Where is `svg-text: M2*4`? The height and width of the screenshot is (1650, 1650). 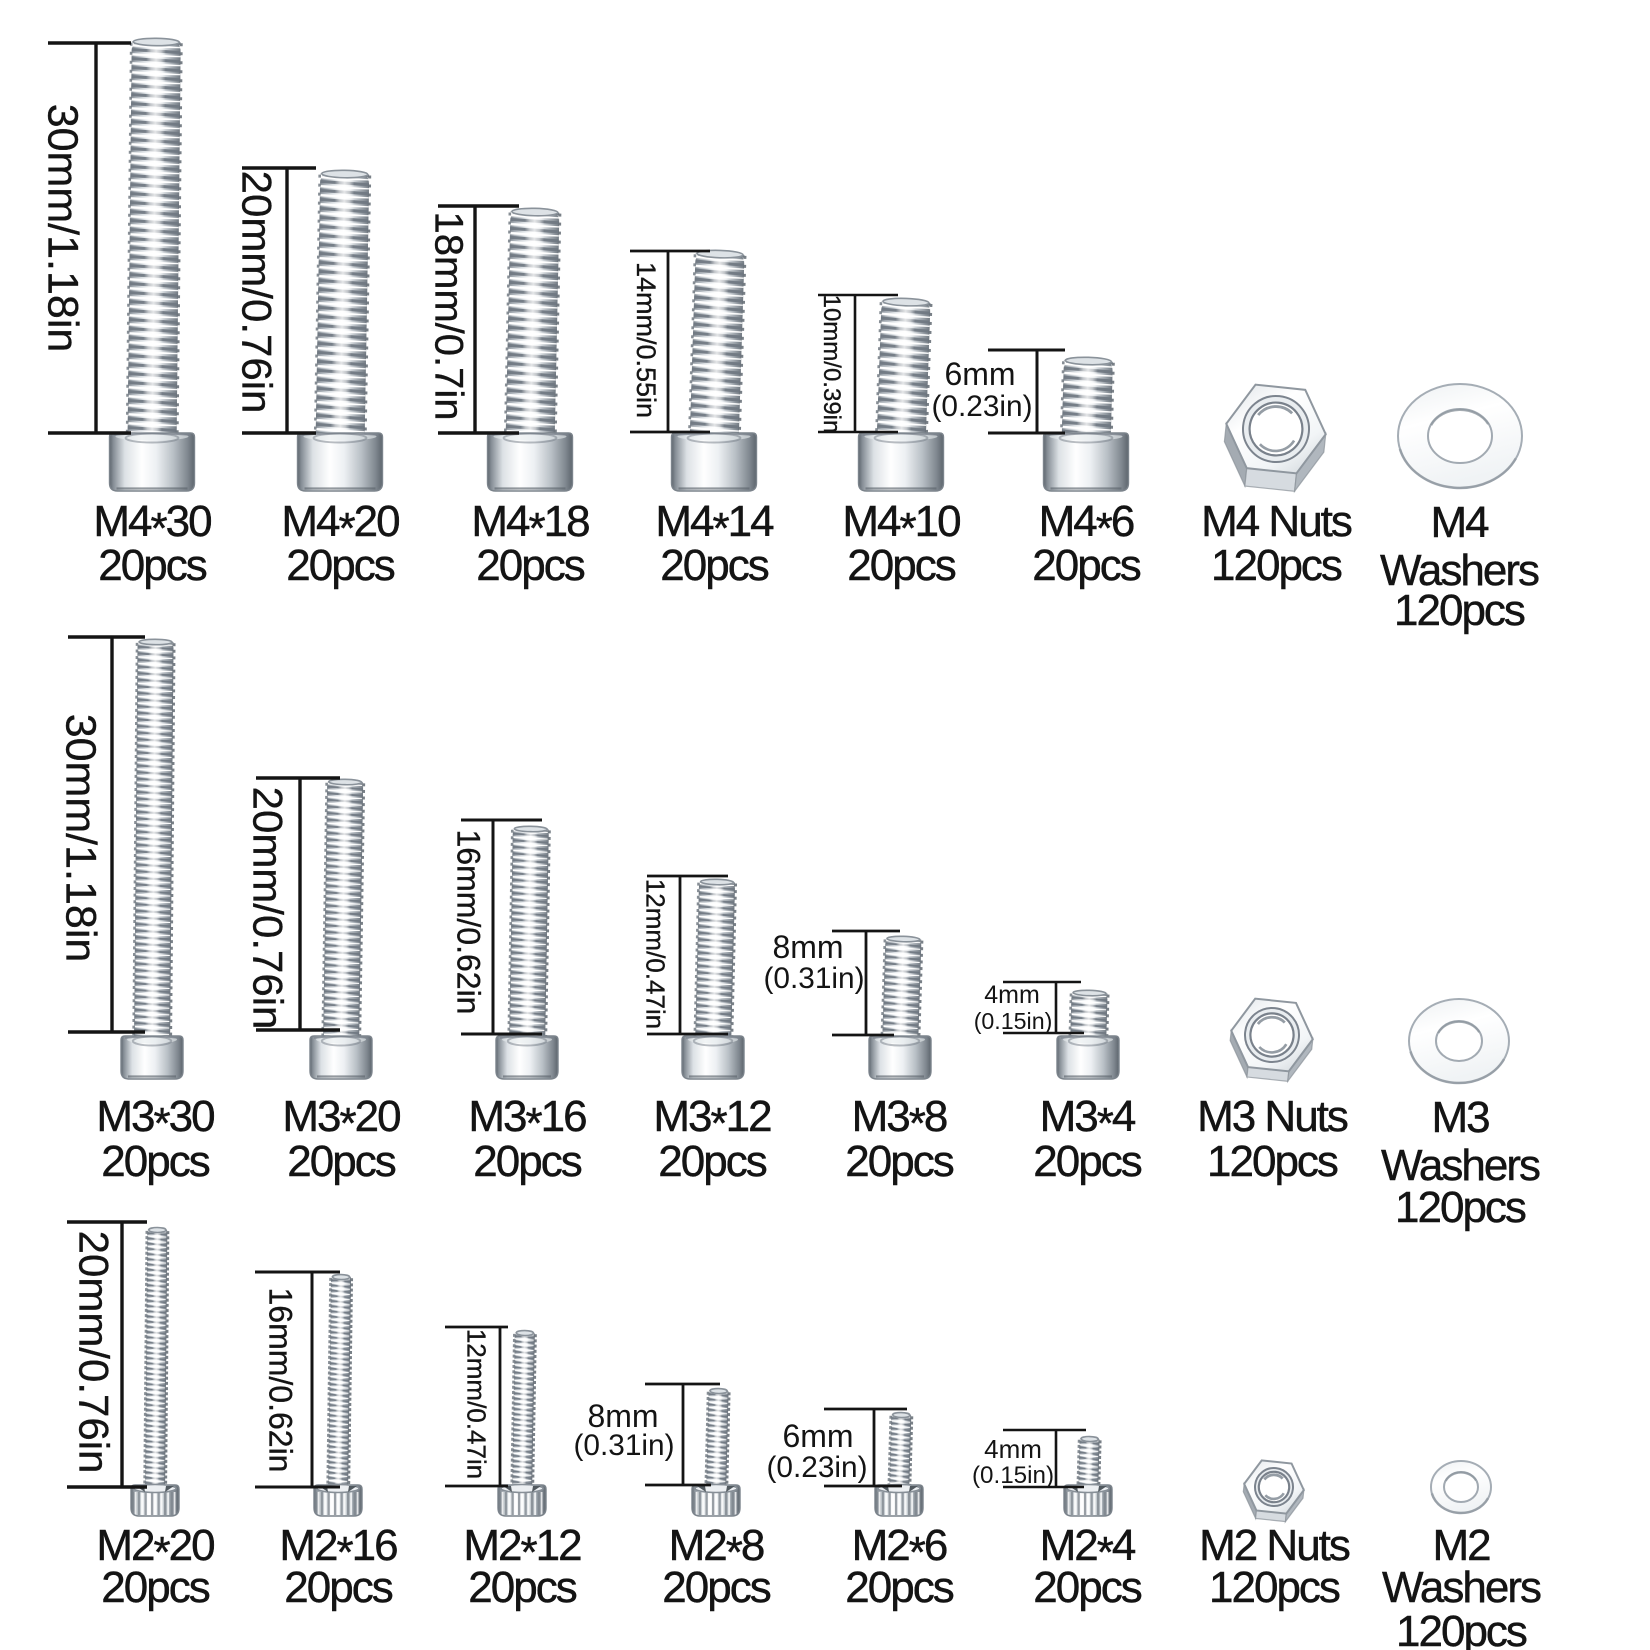 svg-text: M2*4 is located at coordinates (1088, 1549).